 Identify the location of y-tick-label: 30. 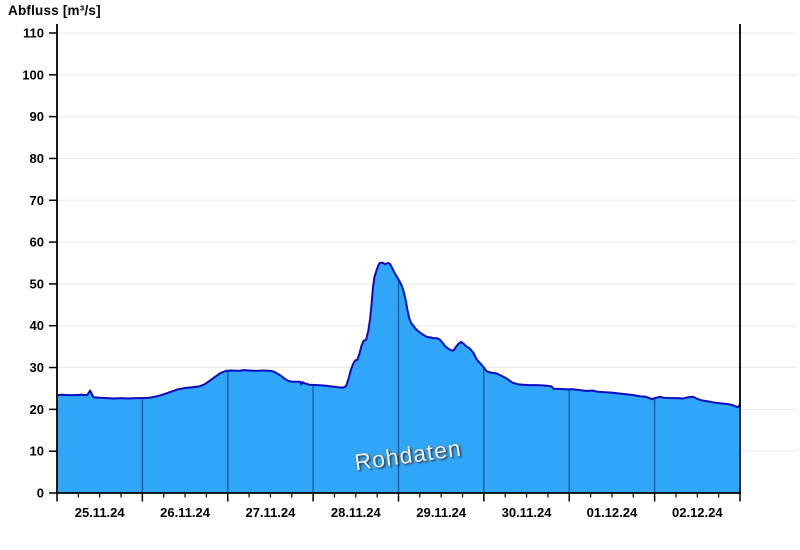
(37, 367).